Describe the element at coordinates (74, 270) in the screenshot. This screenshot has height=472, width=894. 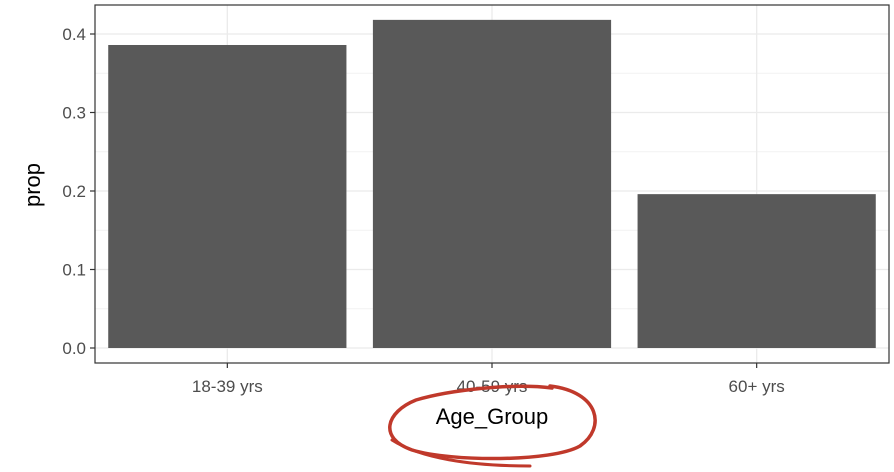
I see `y-tick-label: 0.1` at that location.